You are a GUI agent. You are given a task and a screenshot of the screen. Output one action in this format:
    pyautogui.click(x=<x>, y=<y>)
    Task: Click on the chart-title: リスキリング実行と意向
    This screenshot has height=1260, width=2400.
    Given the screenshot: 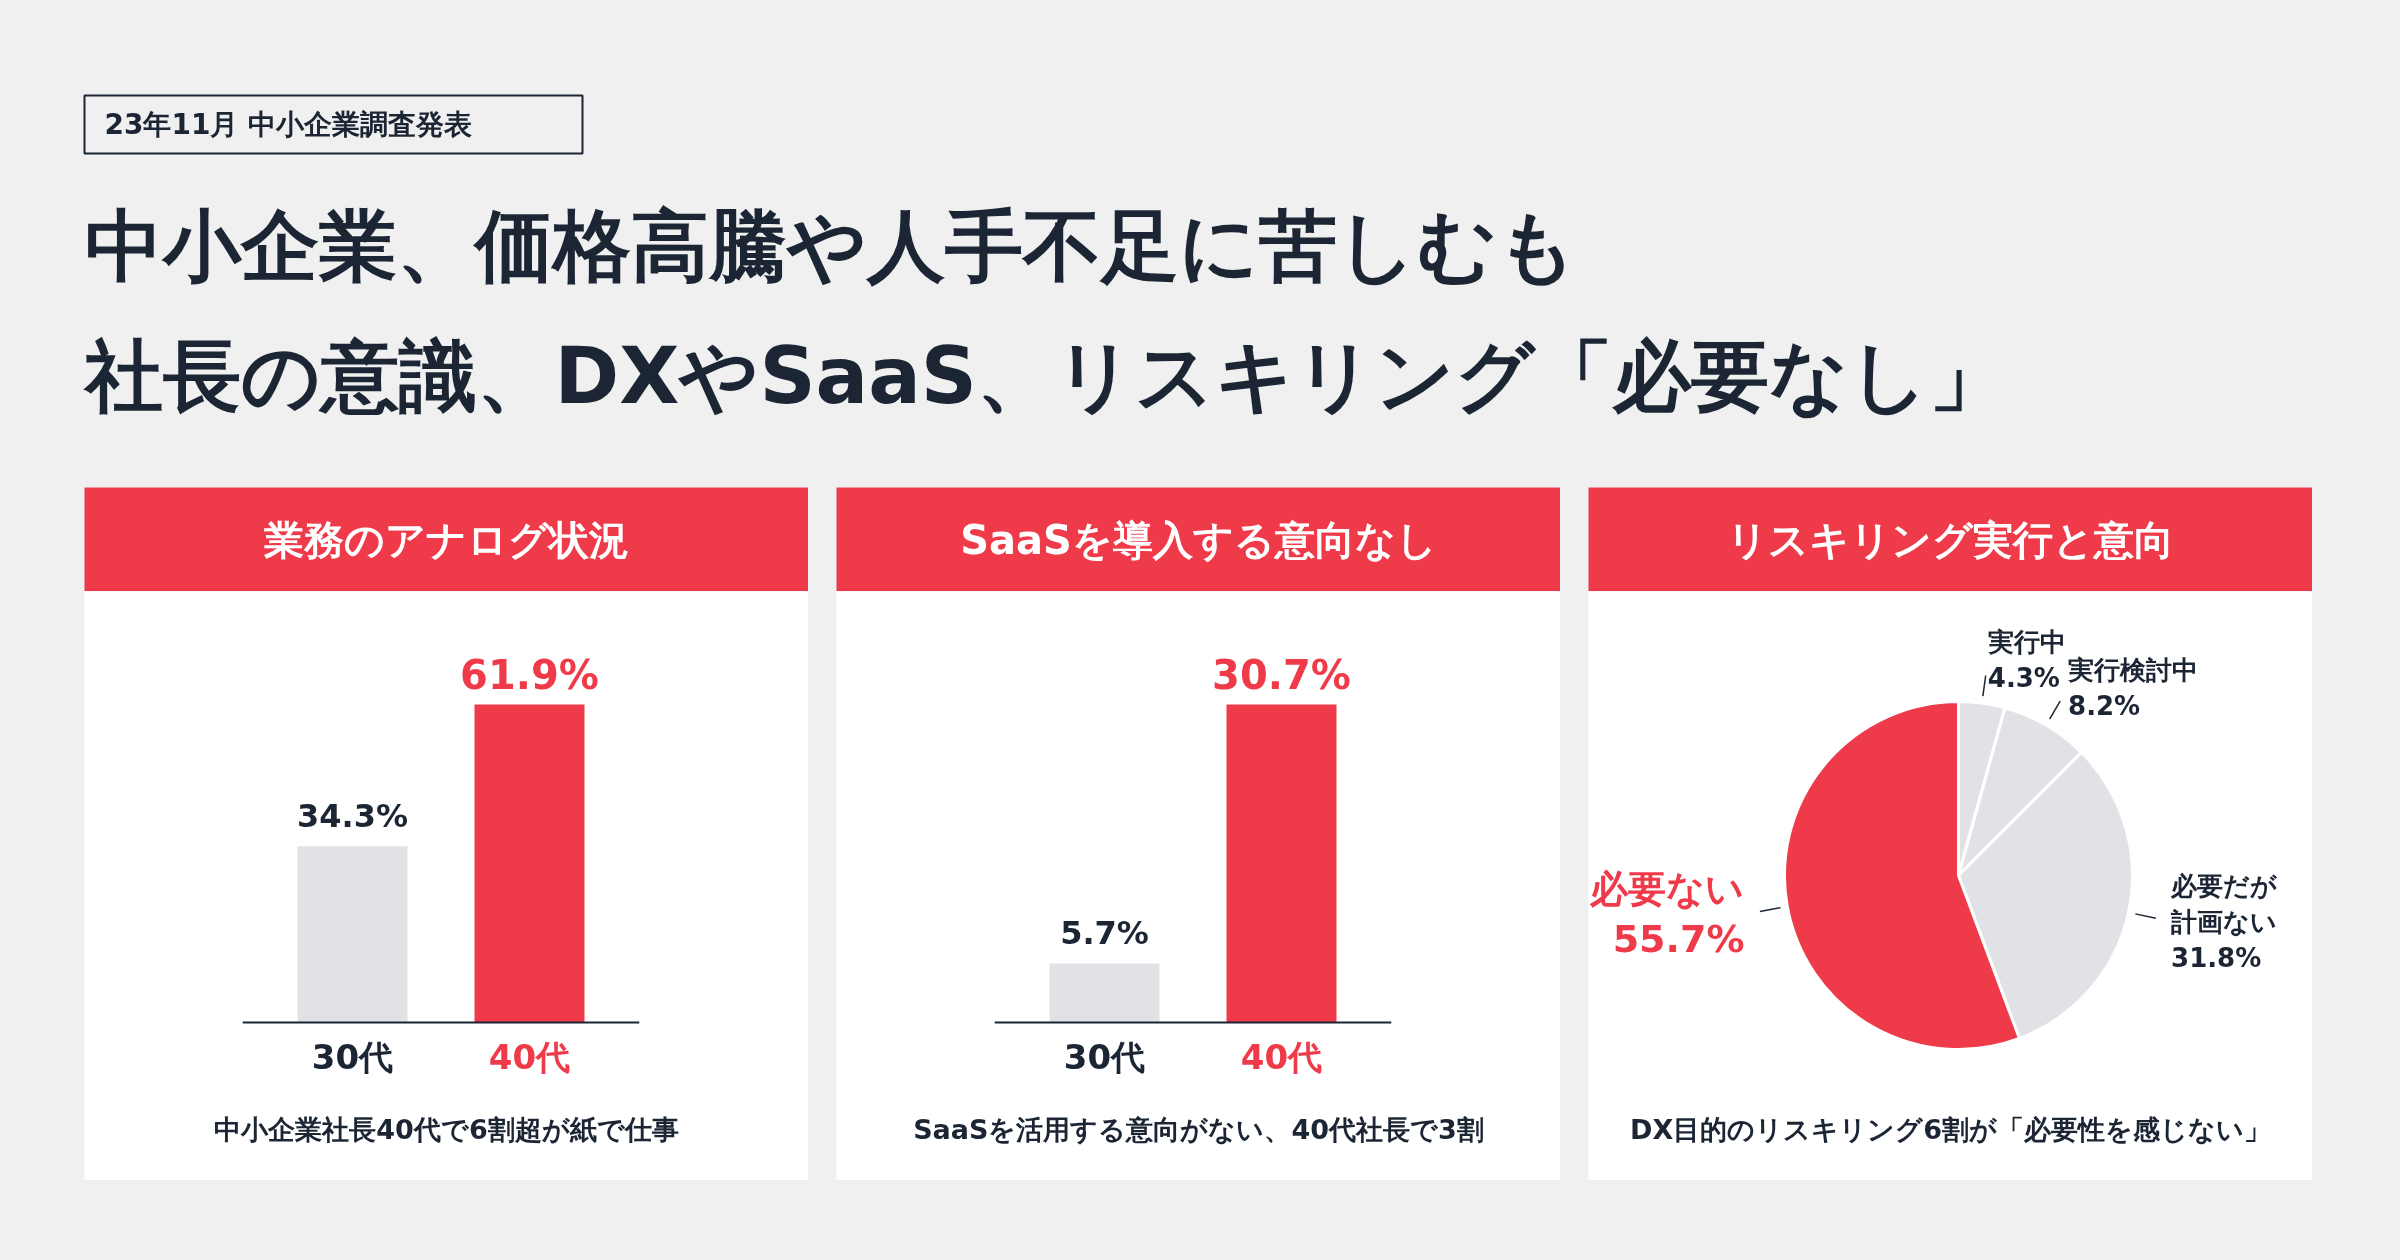 What is the action you would take?
    pyautogui.click(x=1950, y=539)
    